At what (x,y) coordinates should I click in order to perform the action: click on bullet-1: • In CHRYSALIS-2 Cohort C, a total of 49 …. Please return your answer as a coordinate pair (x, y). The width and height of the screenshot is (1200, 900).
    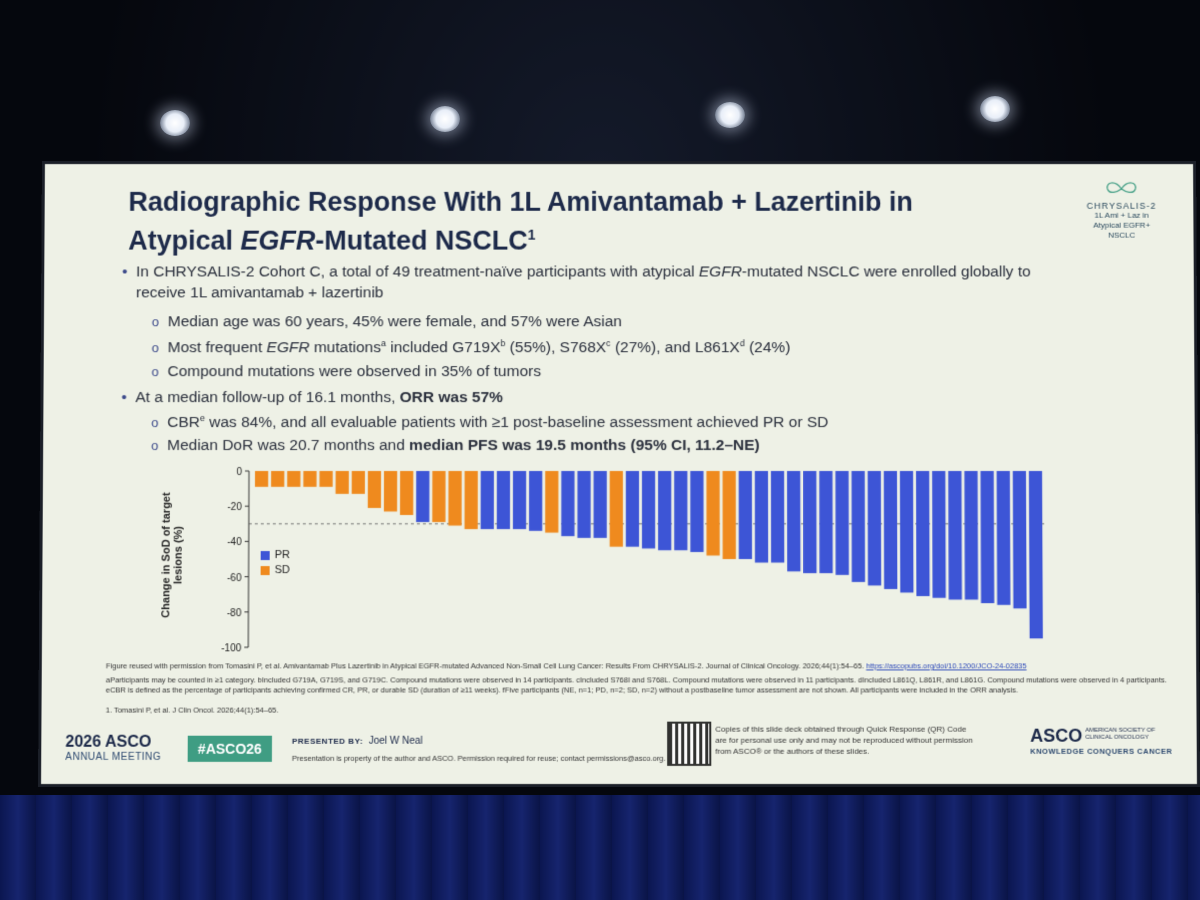
    Looking at the image, I should click on (576, 273).